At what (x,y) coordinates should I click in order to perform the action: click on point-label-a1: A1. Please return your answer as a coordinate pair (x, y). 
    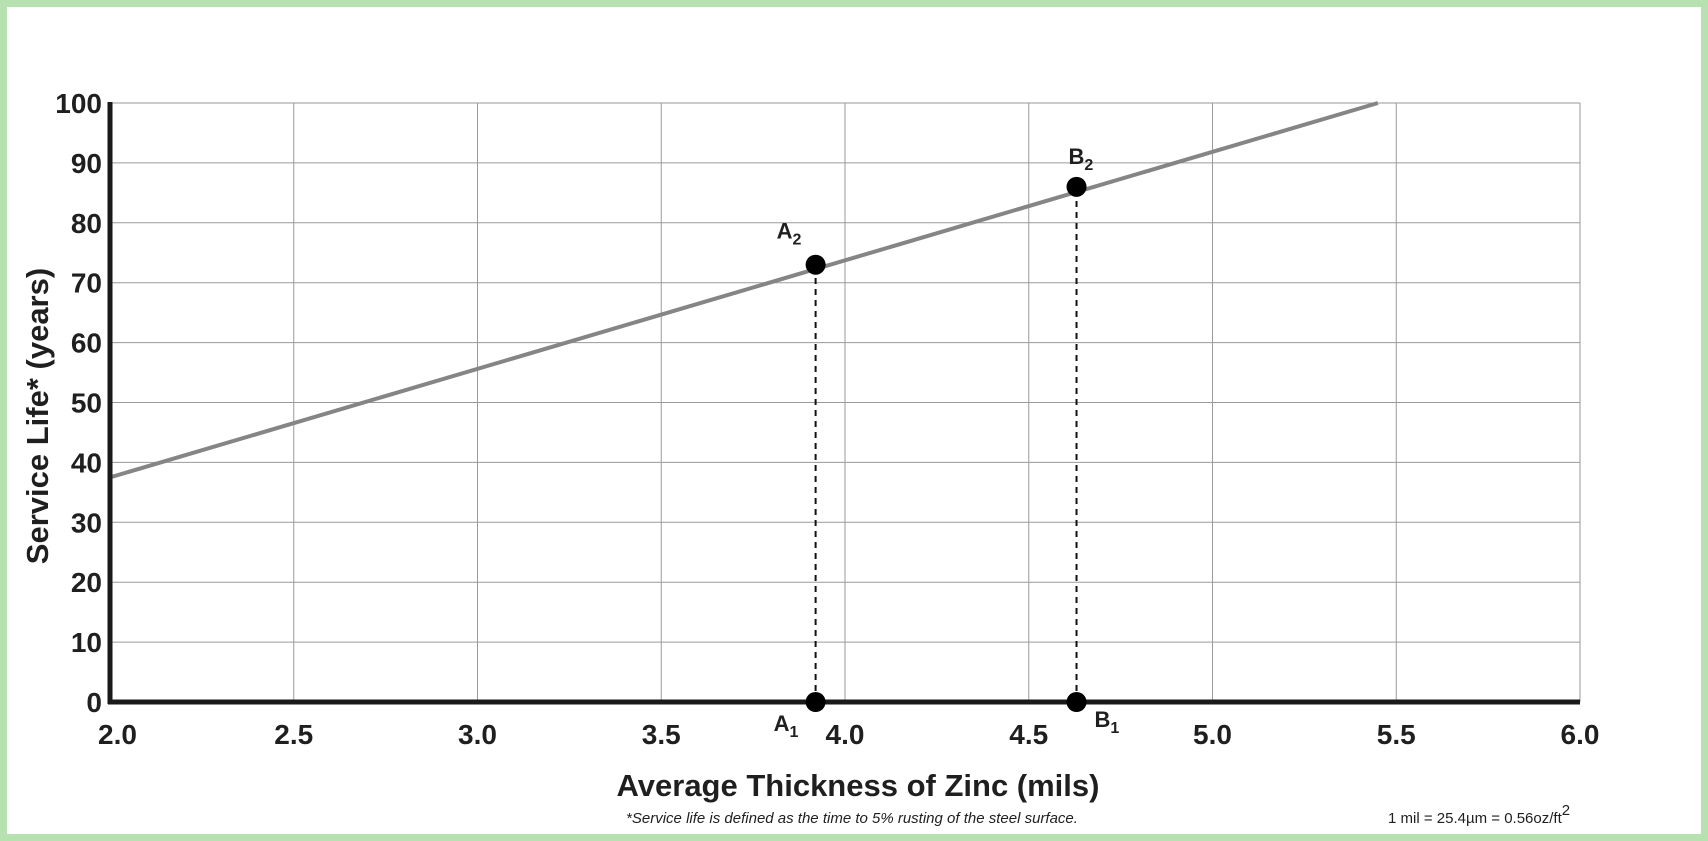
    Looking at the image, I should click on (786, 726).